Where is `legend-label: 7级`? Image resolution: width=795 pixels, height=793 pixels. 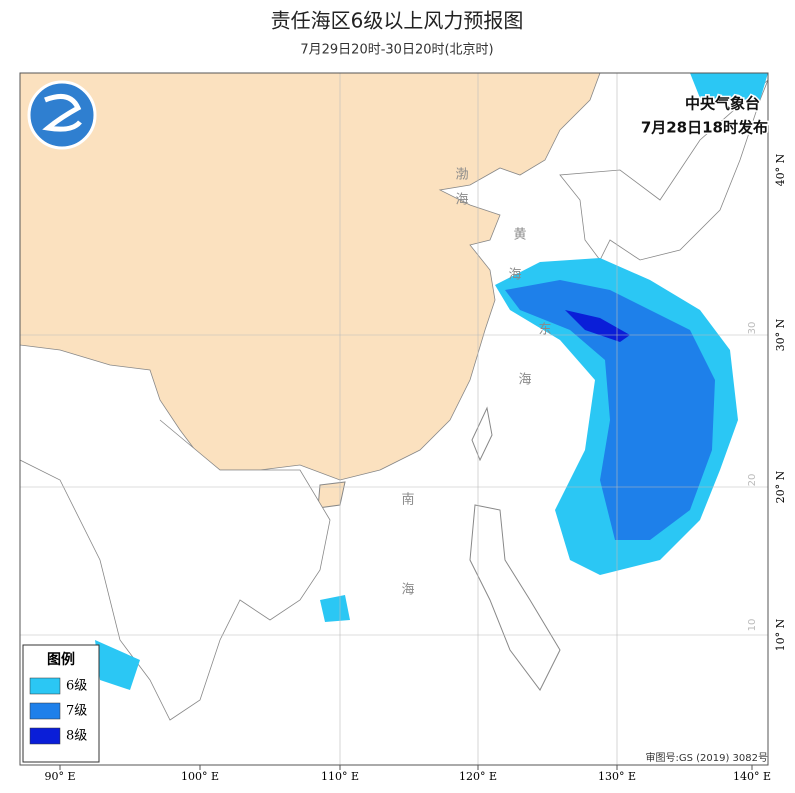
legend-label: 7级 is located at coordinates (76, 711).